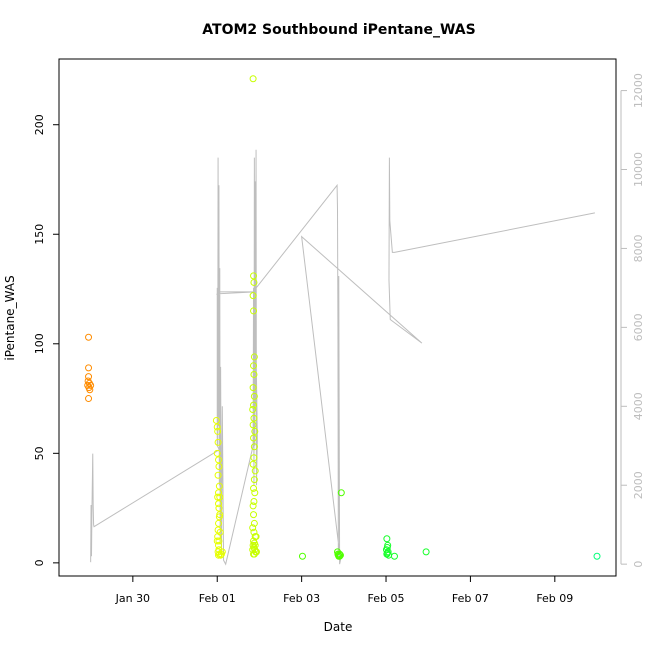 The width and height of the screenshot is (650, 650). I want to click on right-y-tick-label: 12000, so click(638, 90).